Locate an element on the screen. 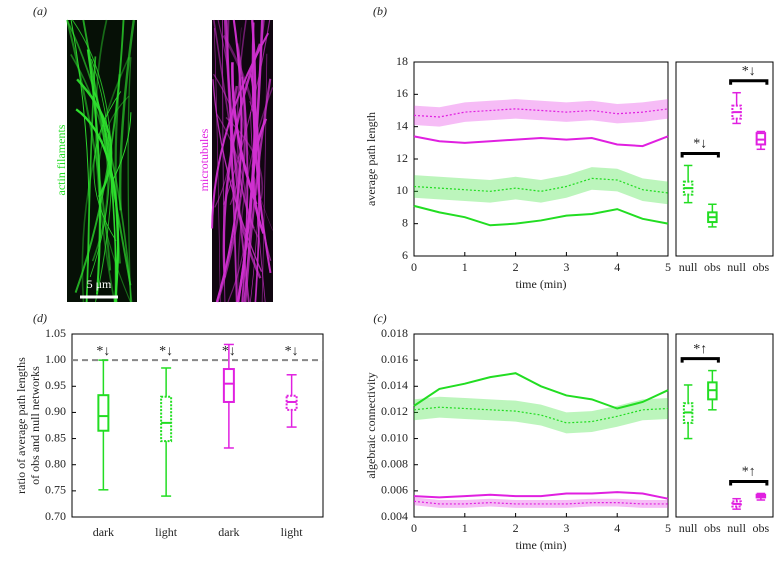 The width and height of the screenshot is (777, 566). y-tick-label: 6 is located at coordinates (405, 255).